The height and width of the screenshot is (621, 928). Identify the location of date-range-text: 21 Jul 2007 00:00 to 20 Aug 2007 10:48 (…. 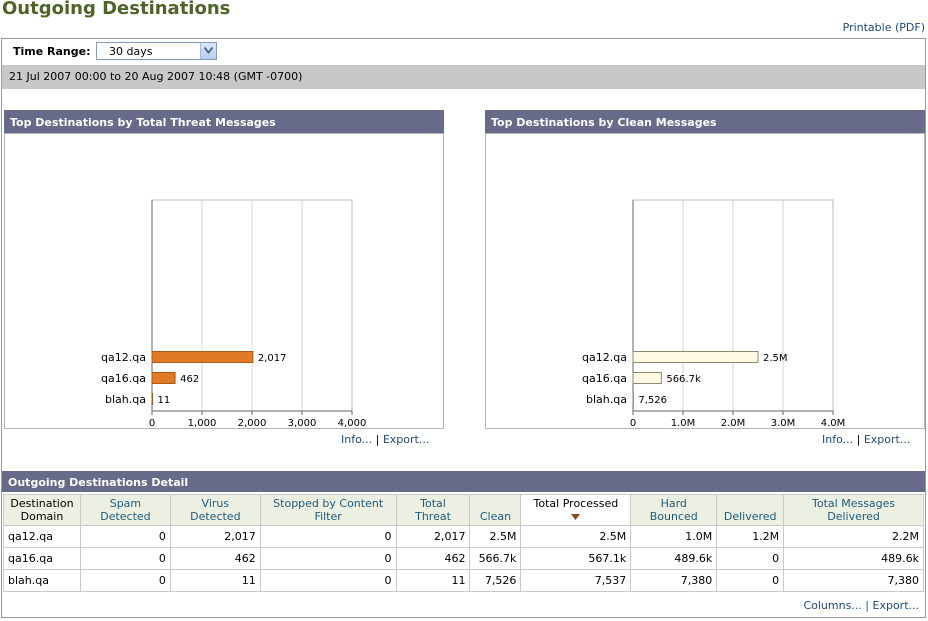
(156, 76).